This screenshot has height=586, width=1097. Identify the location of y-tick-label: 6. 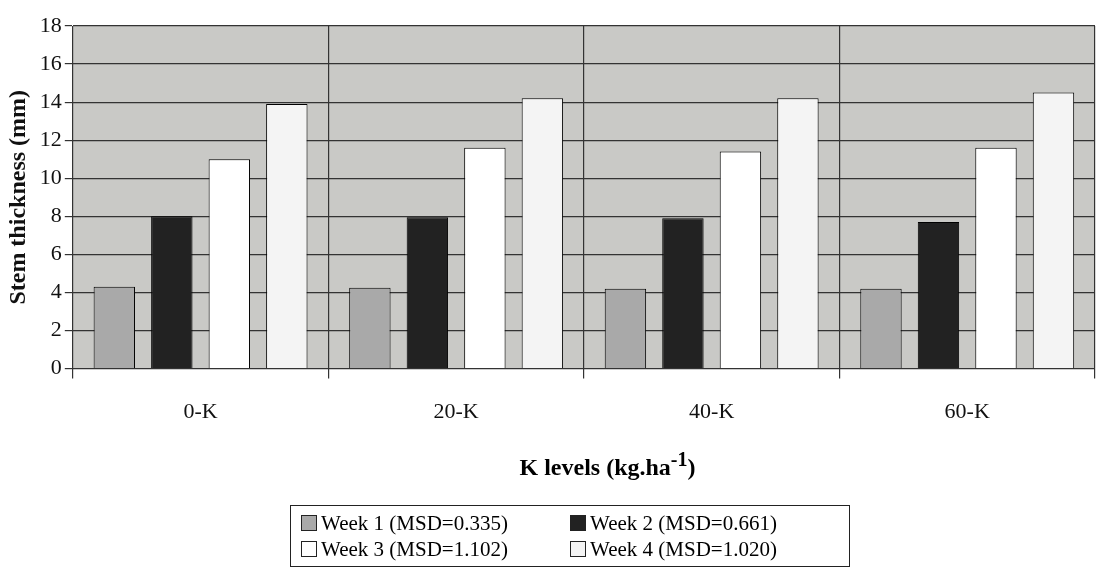
(56, 253).